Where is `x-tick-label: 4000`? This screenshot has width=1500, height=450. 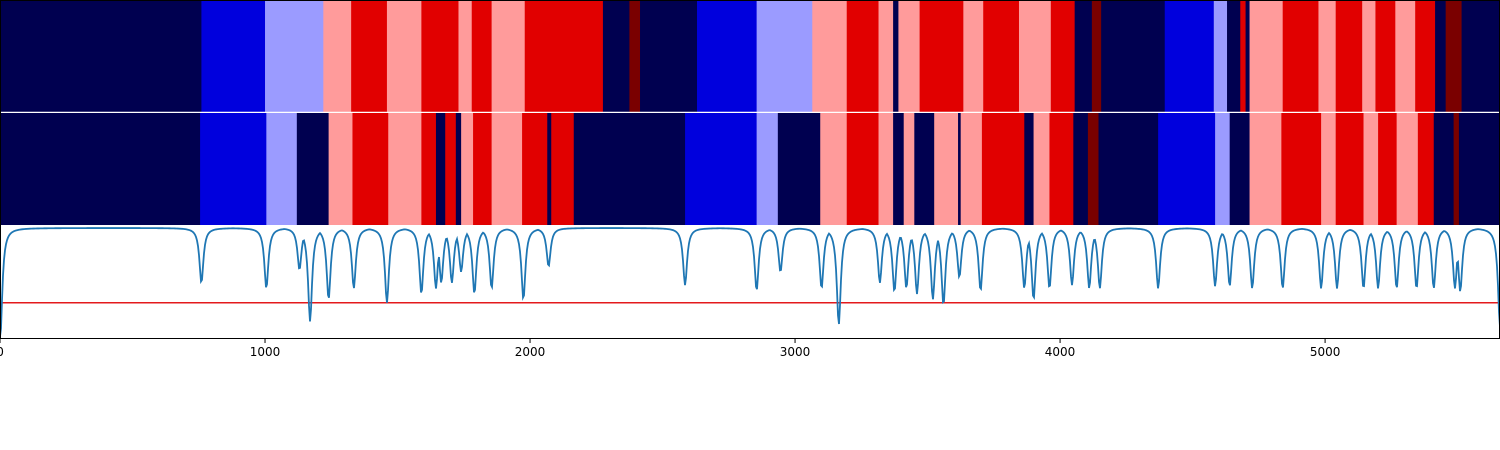 x-tick-label: 4000 is located at coordinates (1060, 352).